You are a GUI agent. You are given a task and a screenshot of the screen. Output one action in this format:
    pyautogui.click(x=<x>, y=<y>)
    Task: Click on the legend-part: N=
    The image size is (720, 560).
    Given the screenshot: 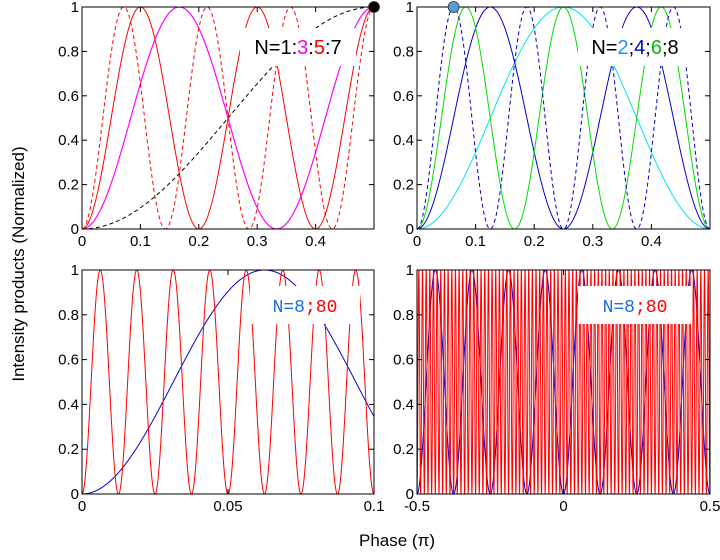 What is the action you would take?
    pyautogui.click(x=604, y=48)
    